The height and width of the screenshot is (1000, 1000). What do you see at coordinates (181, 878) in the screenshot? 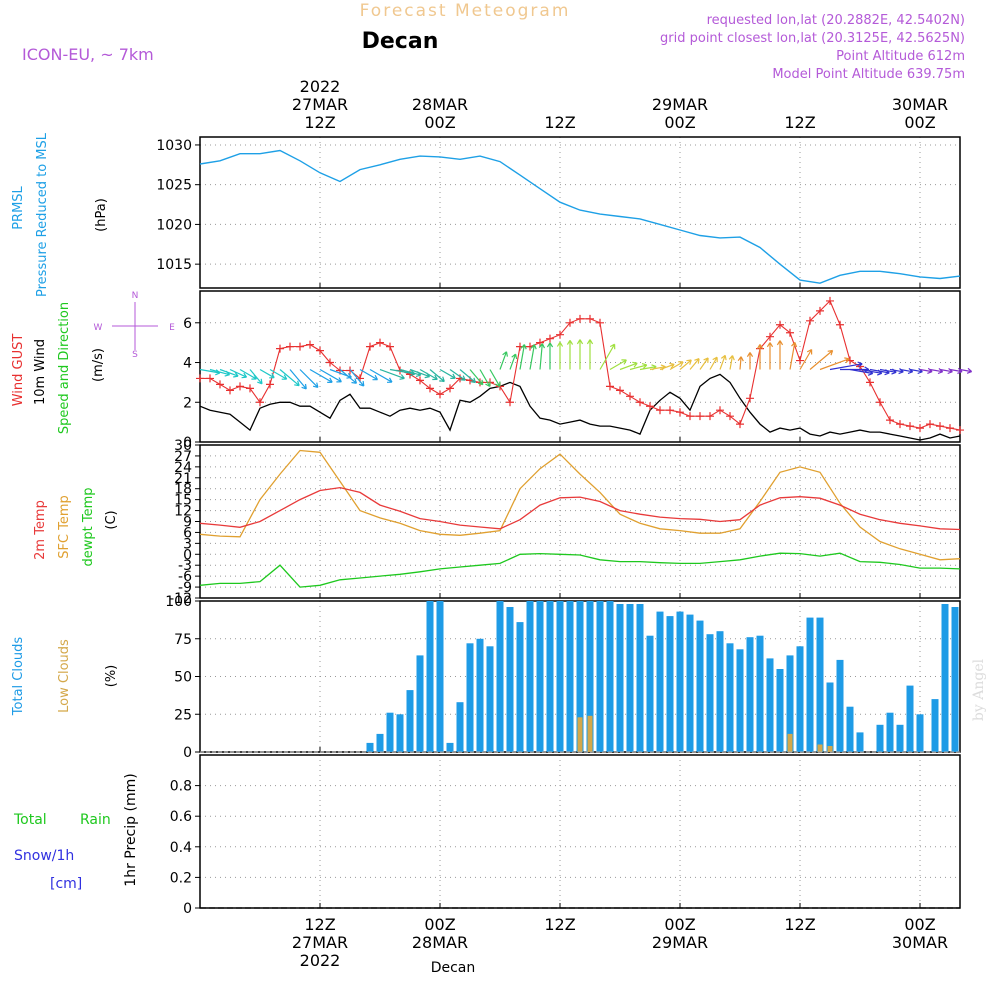
I see `y-tick-label: 0.2` at bounding box center [181, 878].